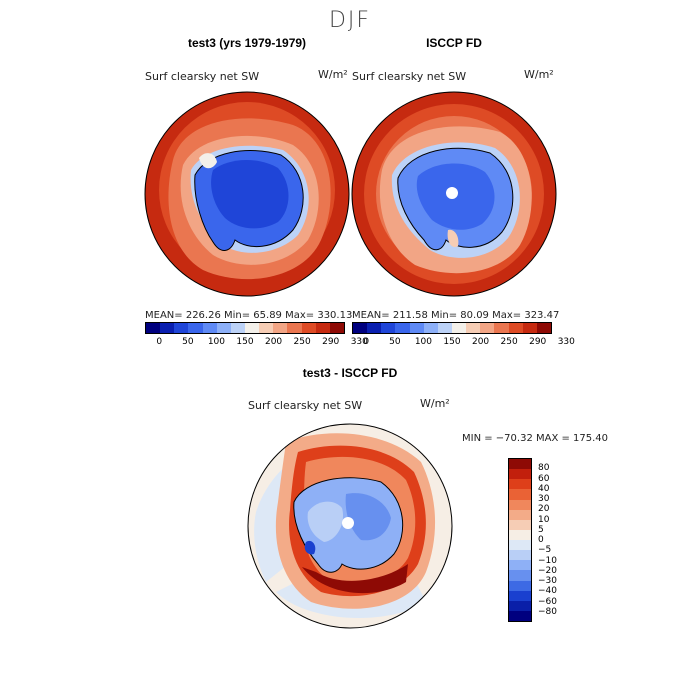 This screenshot has width=700, height=700. What do you see at coordinates (509, 342) in the screenshot?
I see `panel2-colorbar-tick-label: 250` at bounding box center [509, 342].